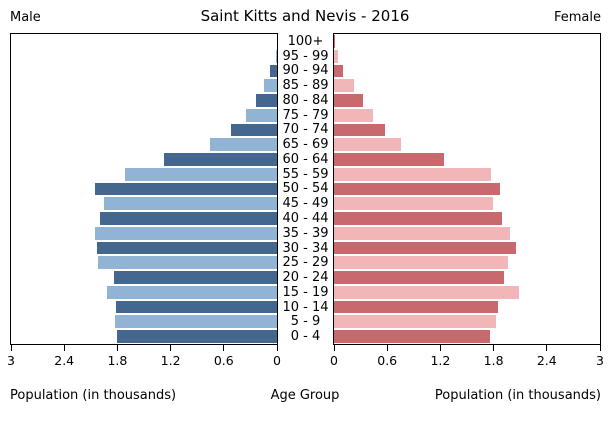 Image resolution: width=610 pixels, height=425 pixels. I want to click on age-group-label: 10 - 14, so click(305, 307).